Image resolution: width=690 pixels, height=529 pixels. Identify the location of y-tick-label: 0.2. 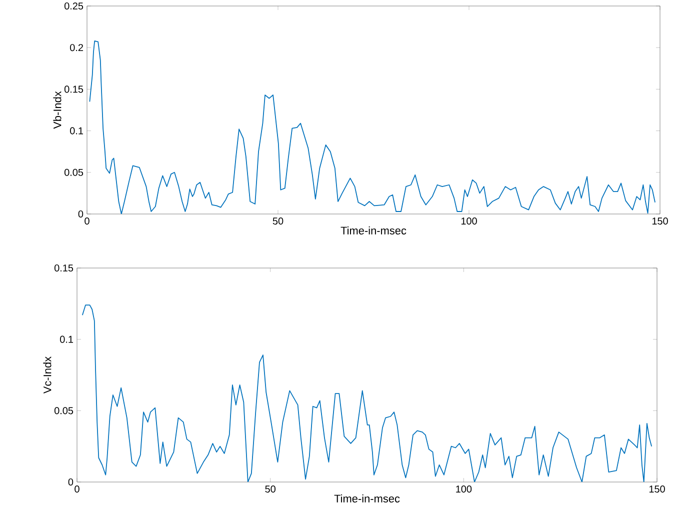
(76, 48).